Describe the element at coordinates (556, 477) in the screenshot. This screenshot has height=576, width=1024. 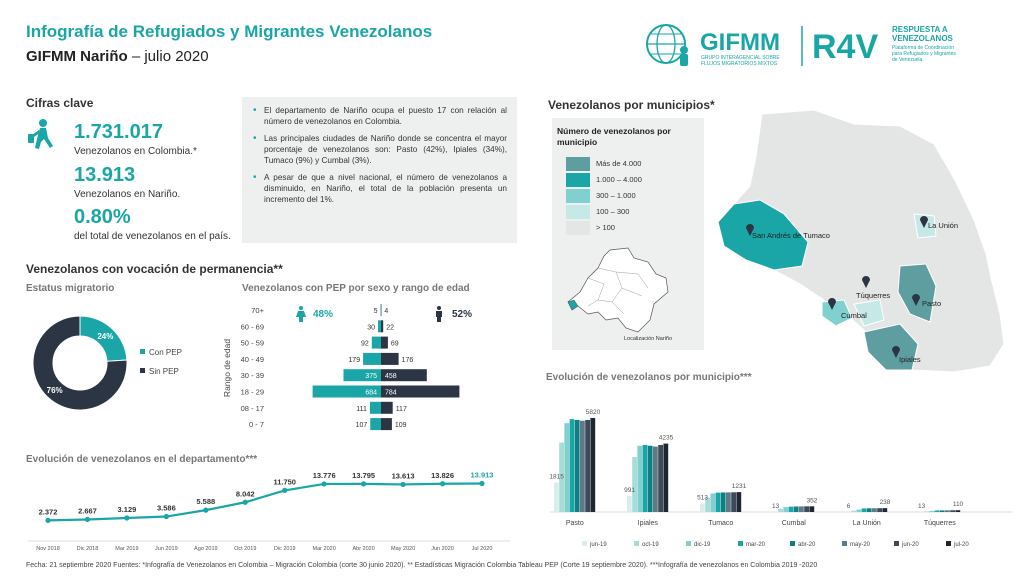
I see `first-value-label: 1815` at that location.